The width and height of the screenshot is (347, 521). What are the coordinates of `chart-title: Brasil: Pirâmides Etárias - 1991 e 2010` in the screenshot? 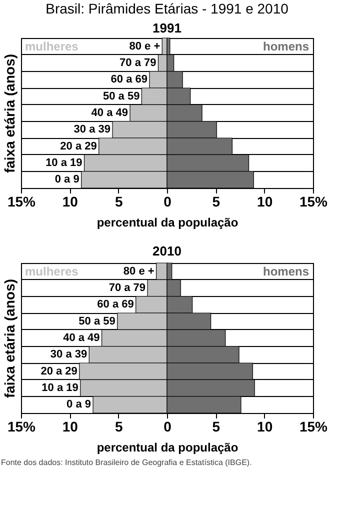 It's located at (167, 8).